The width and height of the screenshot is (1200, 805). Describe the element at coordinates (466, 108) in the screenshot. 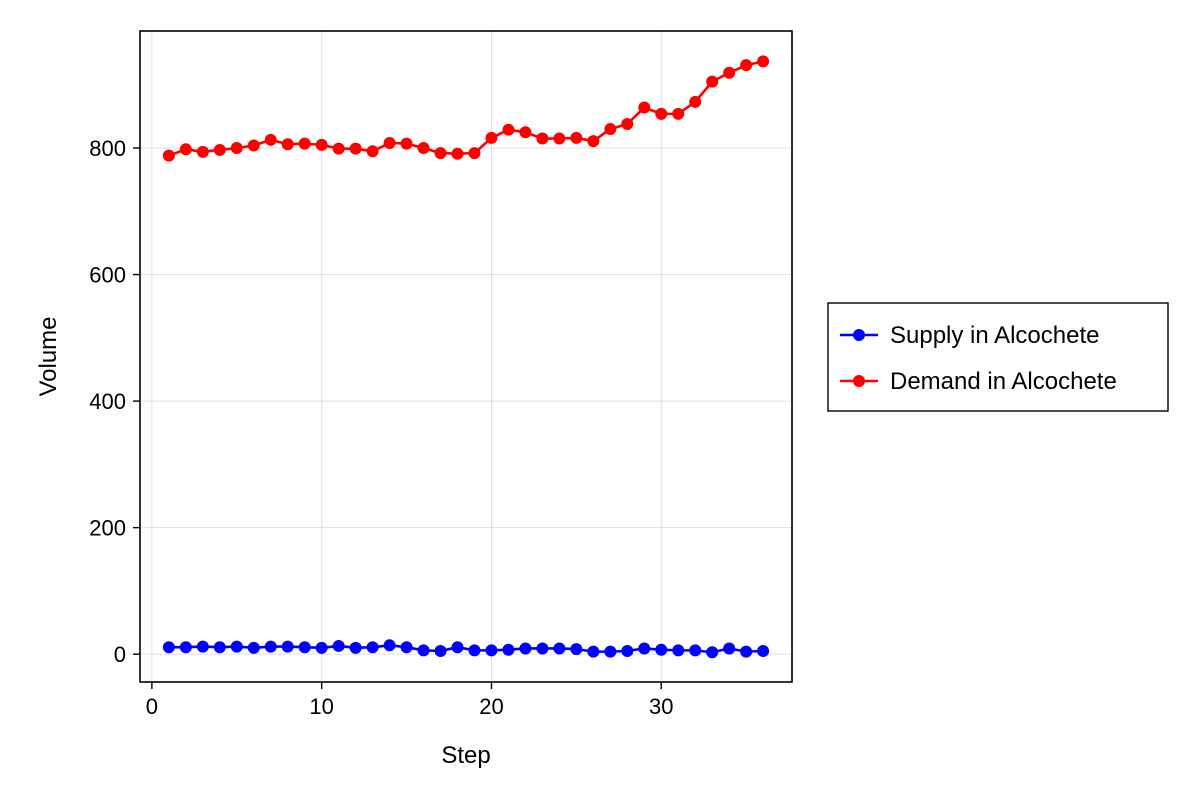

I see `series-demand` at that location.